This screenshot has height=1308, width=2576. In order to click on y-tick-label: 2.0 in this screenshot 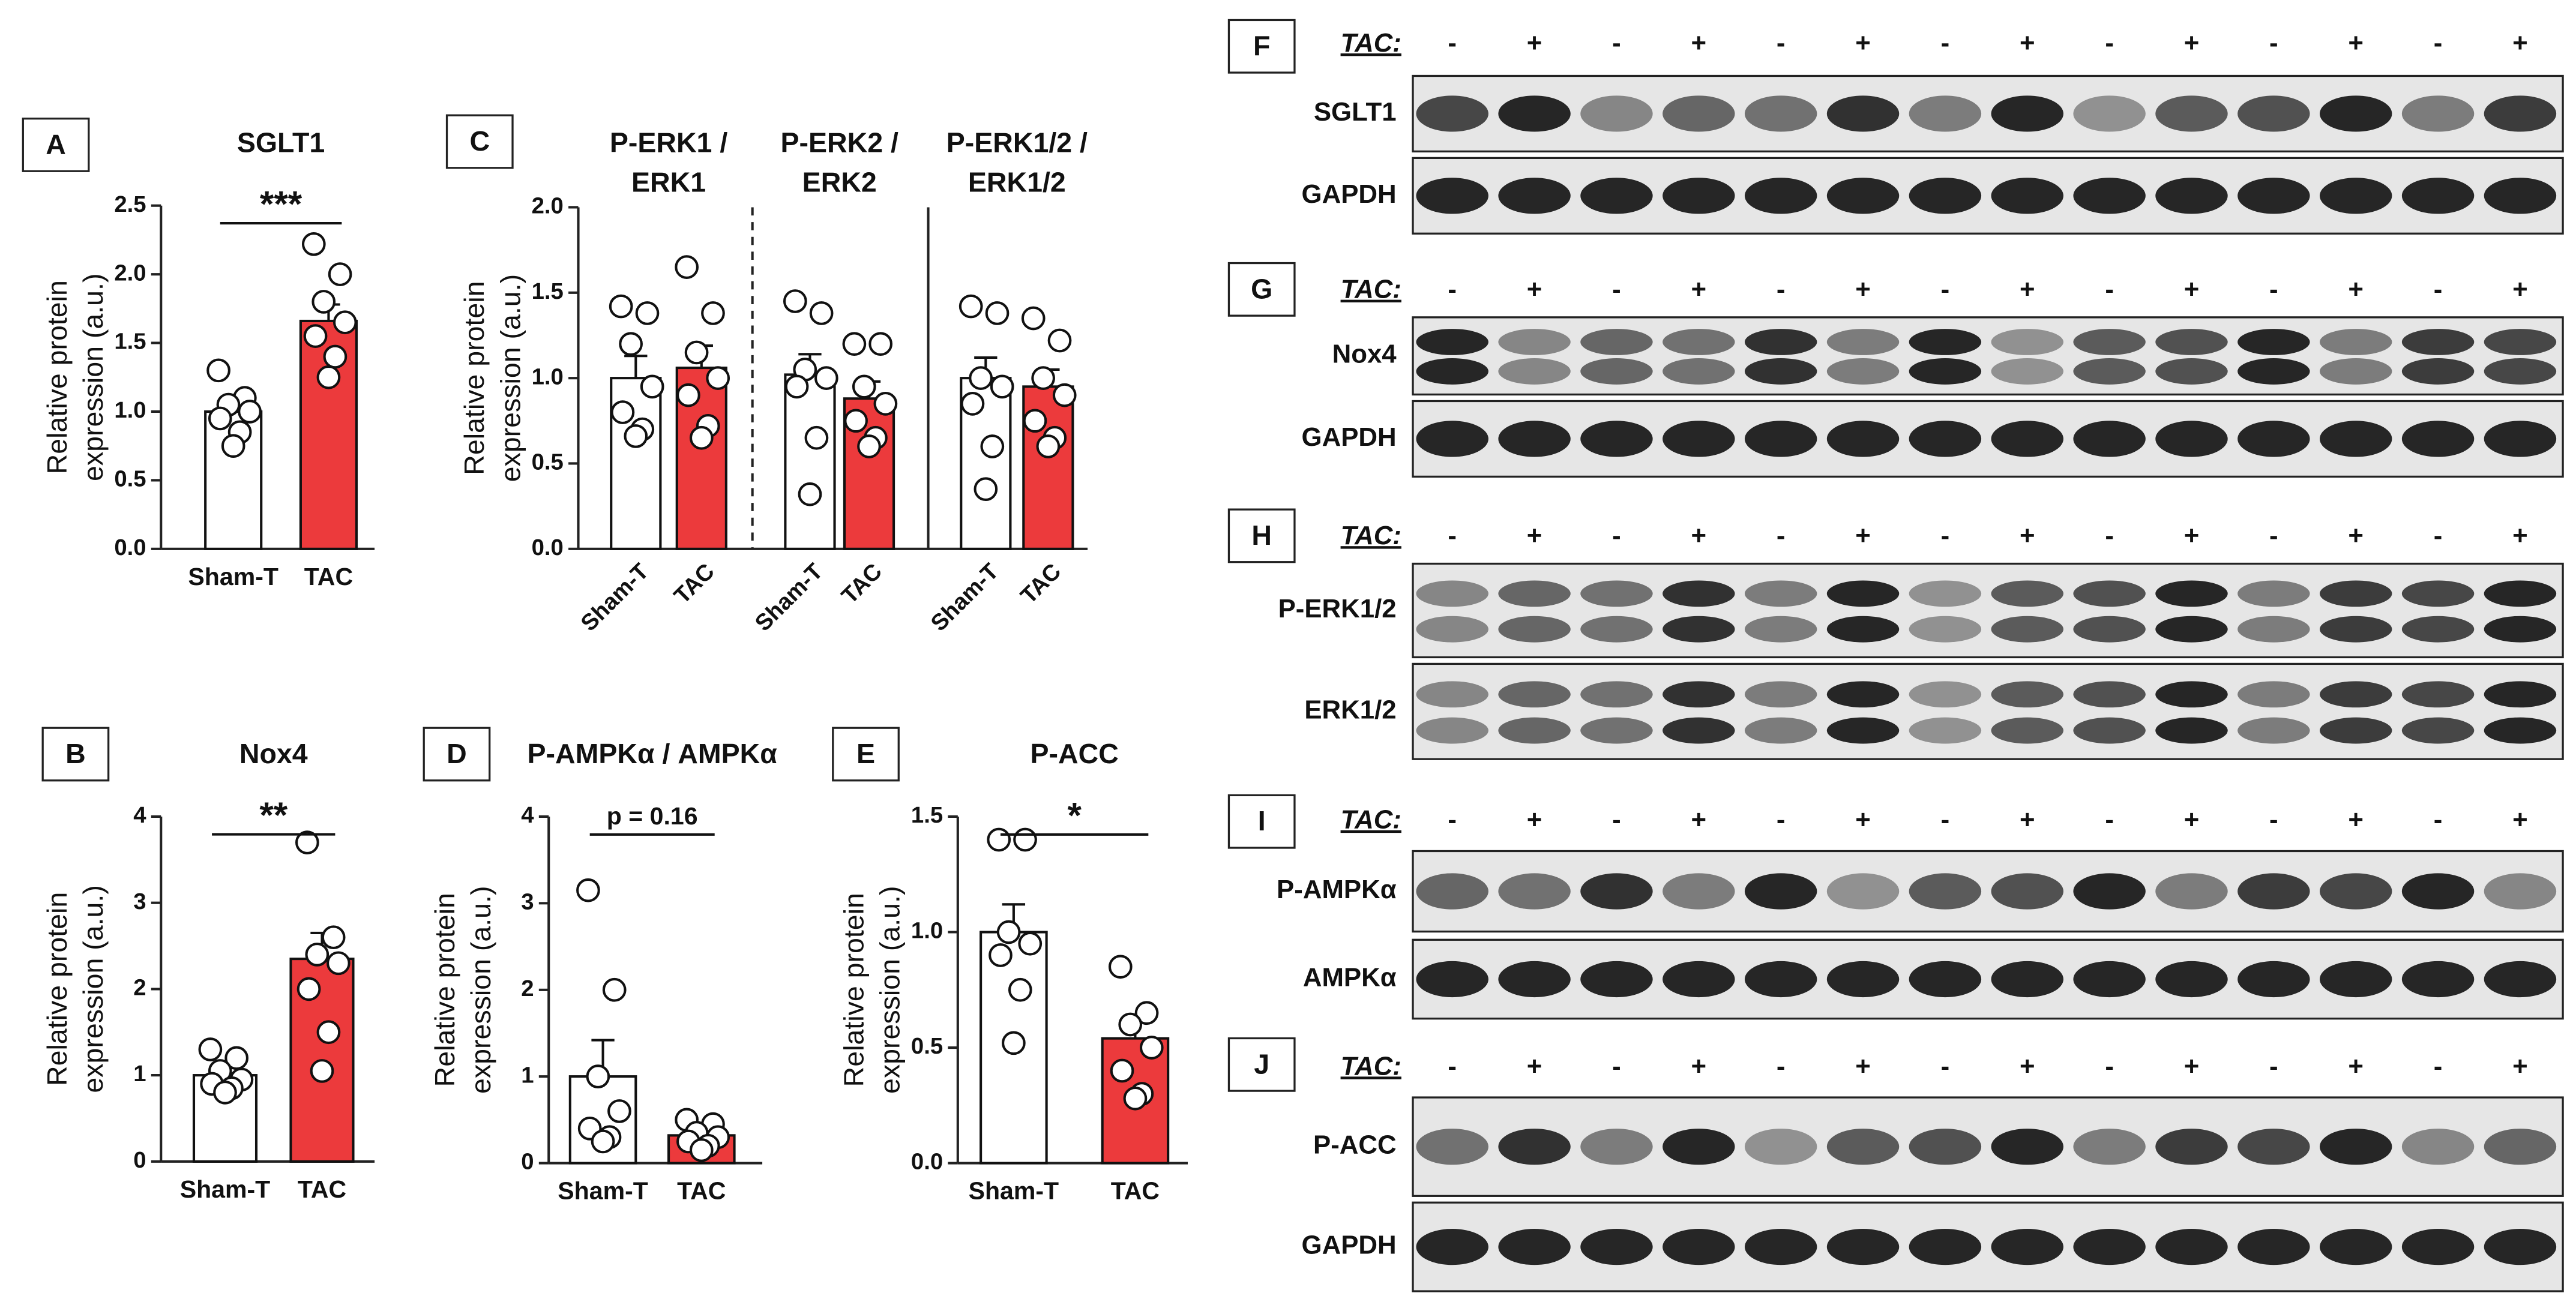, I will do `click(130, 273)`.